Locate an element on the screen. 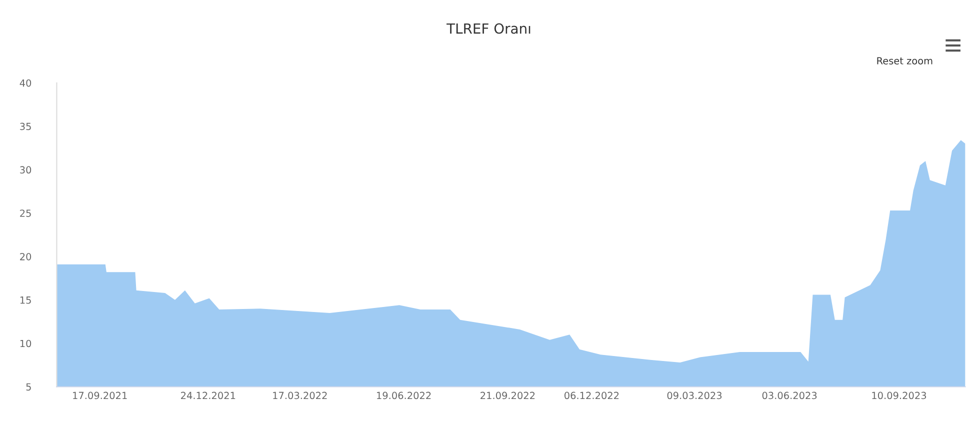 This screenshot has height=425, width=978. x-tick-label: 17.09.2021 is located at coordinates (100, 396).